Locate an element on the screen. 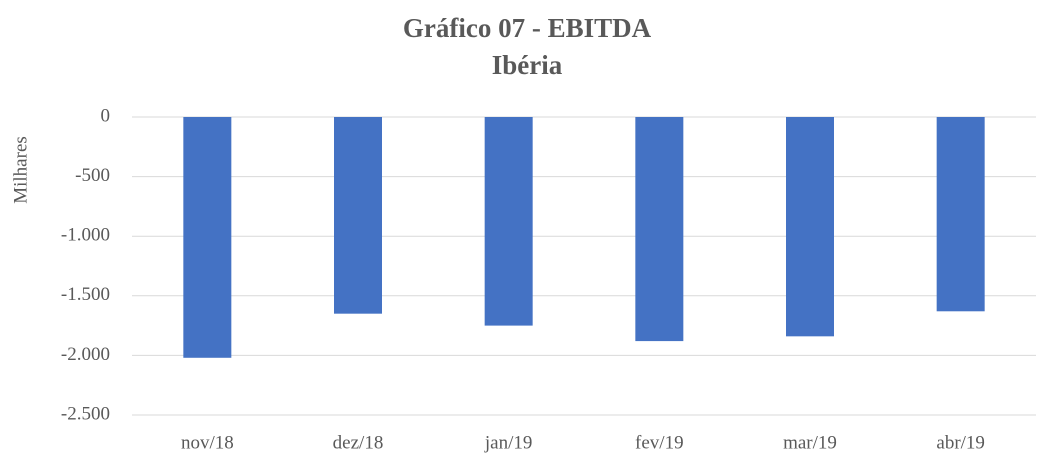 The image size is (1037, 459). chart-subtitle: Ibéria is located at coordinates (527, 65).